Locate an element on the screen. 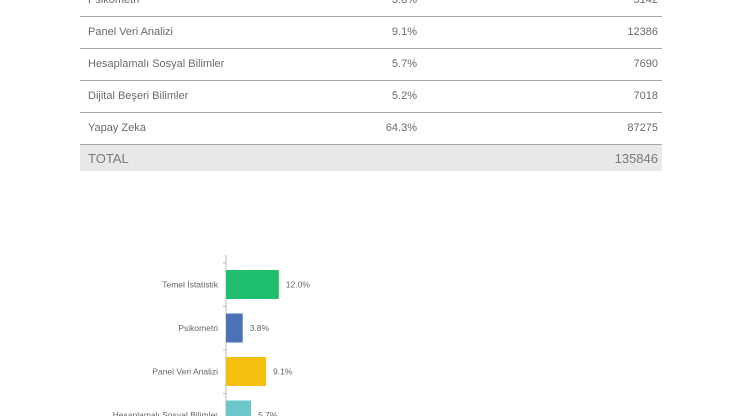  category-label: Psikometri is located at coordinates (198, 328).